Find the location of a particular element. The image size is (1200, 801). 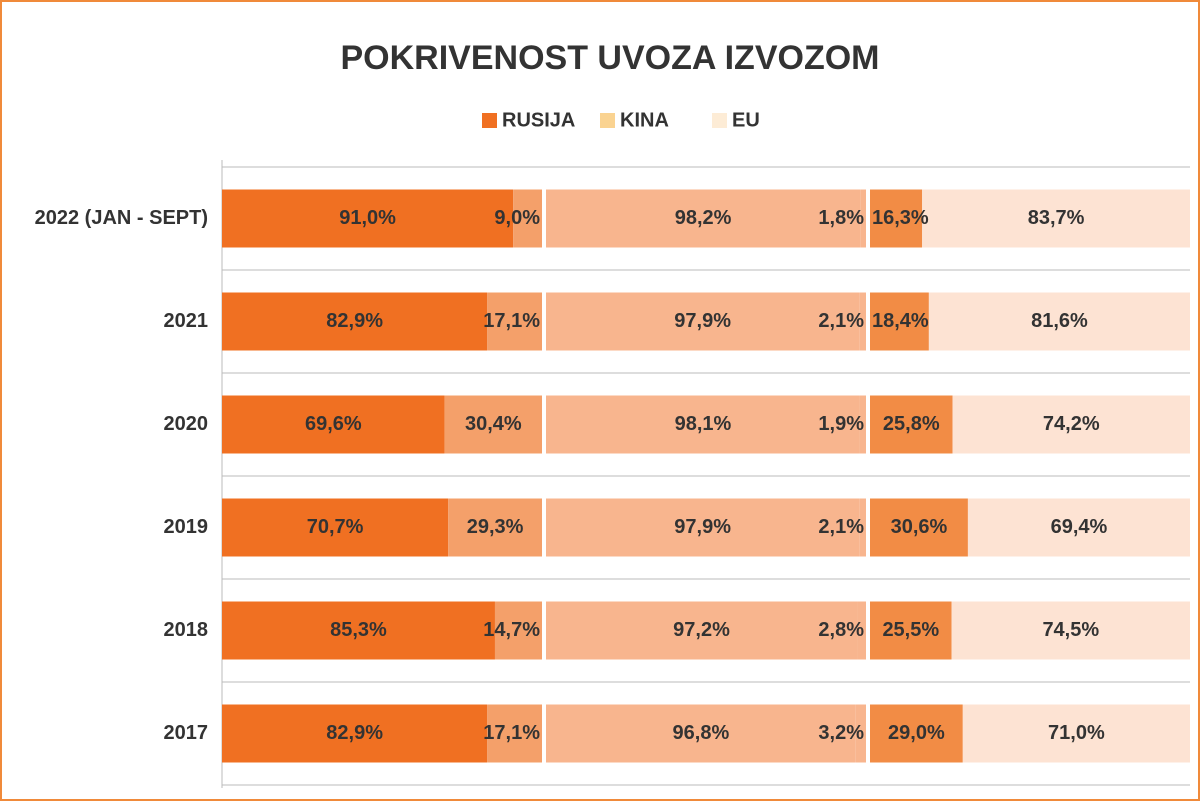

data-label: 25,8% is located at coordinates (911, 424).